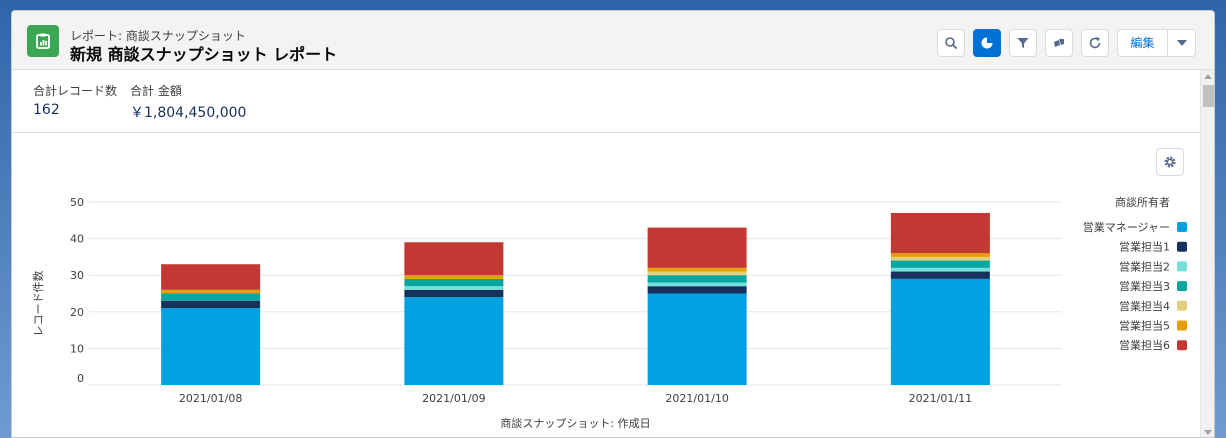  Describe the element at coordinates (77, 239) in the screenshot. I see `y-tick-label: 40` at that location.